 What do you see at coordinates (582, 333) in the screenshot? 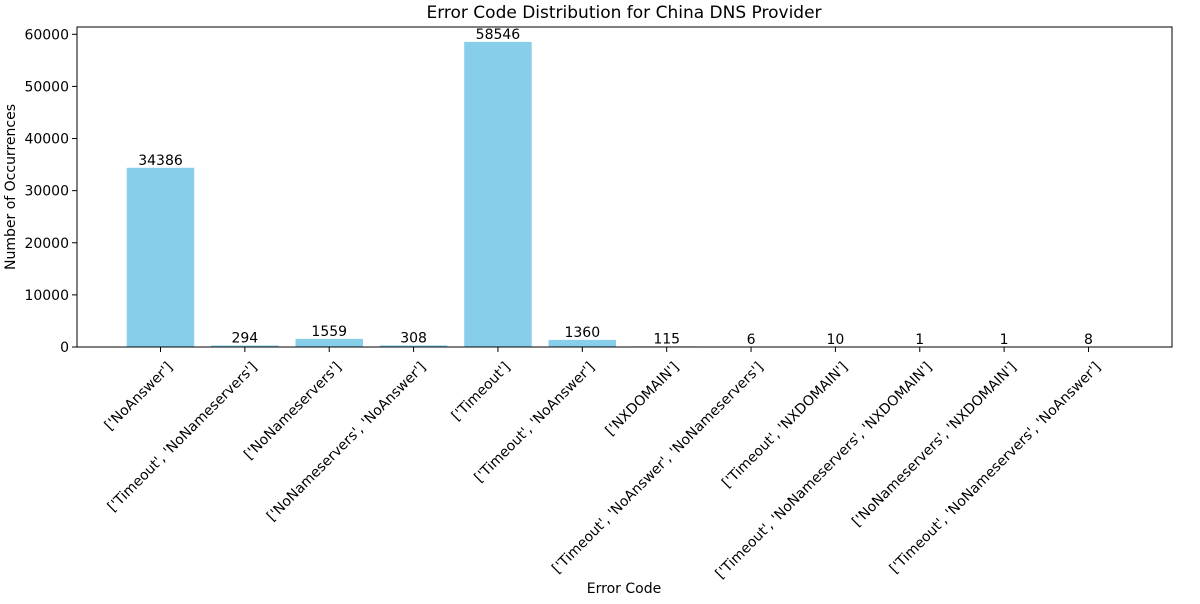
I see `bar-value-label: 1360` at bounding box center [582, 333].